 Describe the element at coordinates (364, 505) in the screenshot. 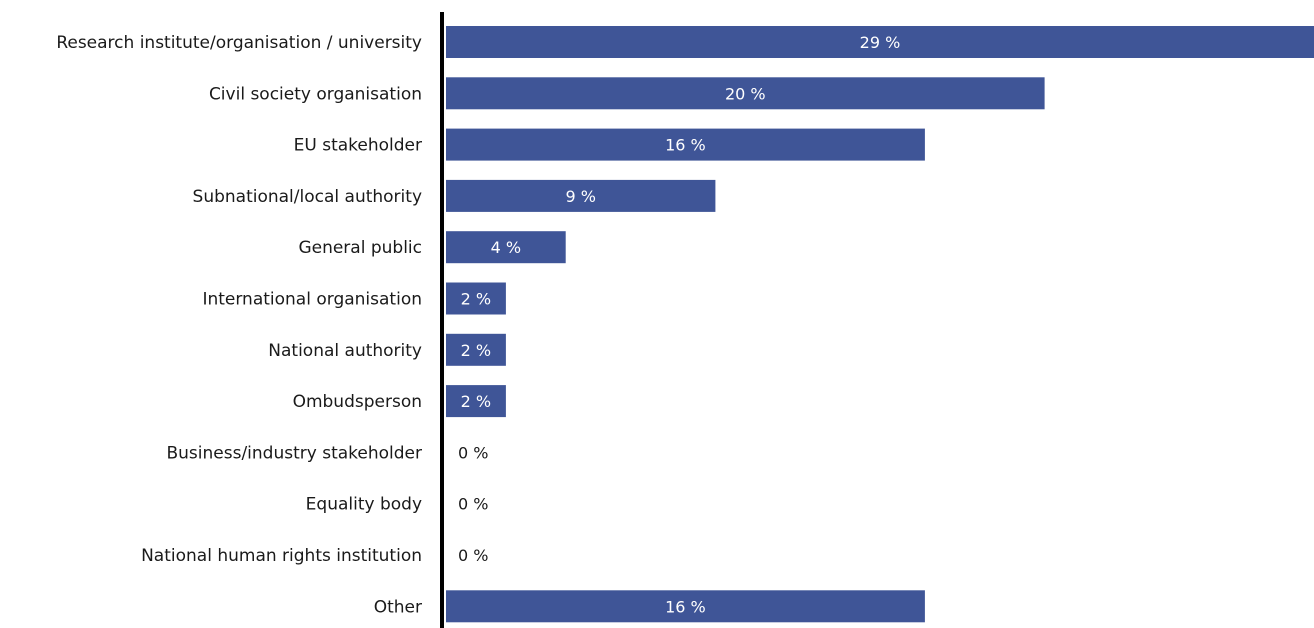

I see `category-label: Equality body` at that location.